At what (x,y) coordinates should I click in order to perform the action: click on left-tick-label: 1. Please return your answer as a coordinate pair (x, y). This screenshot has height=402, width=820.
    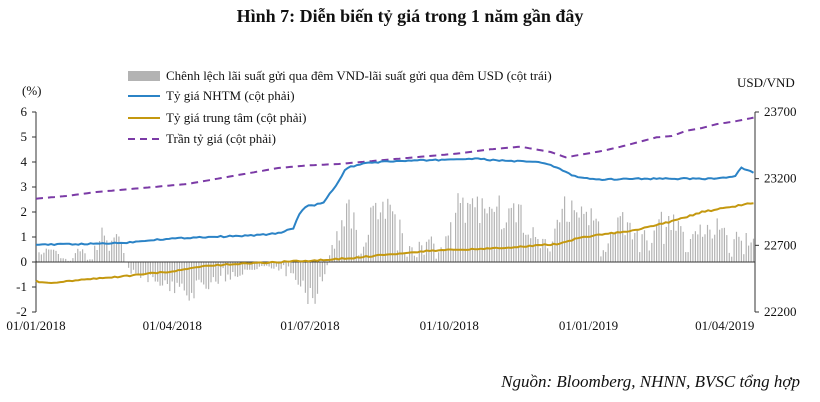
    Looking at the image, I should click on (24, 236).